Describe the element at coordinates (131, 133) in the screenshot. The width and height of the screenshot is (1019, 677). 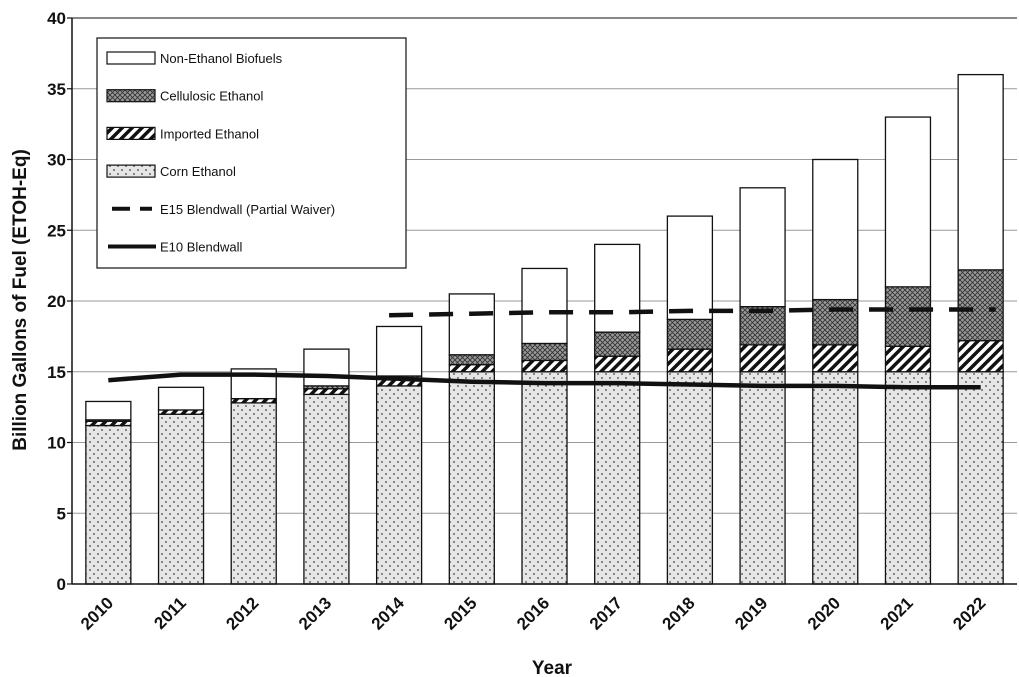
I see `legend-swatch-imported-ethanol` at that location.